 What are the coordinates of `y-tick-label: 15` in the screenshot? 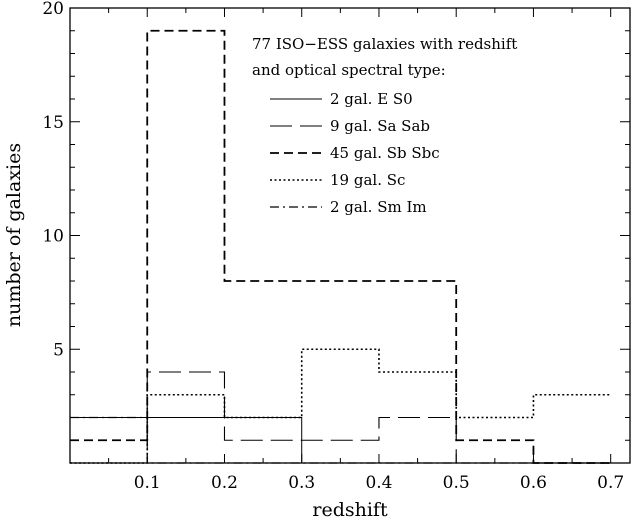 It's located at (53, 123).